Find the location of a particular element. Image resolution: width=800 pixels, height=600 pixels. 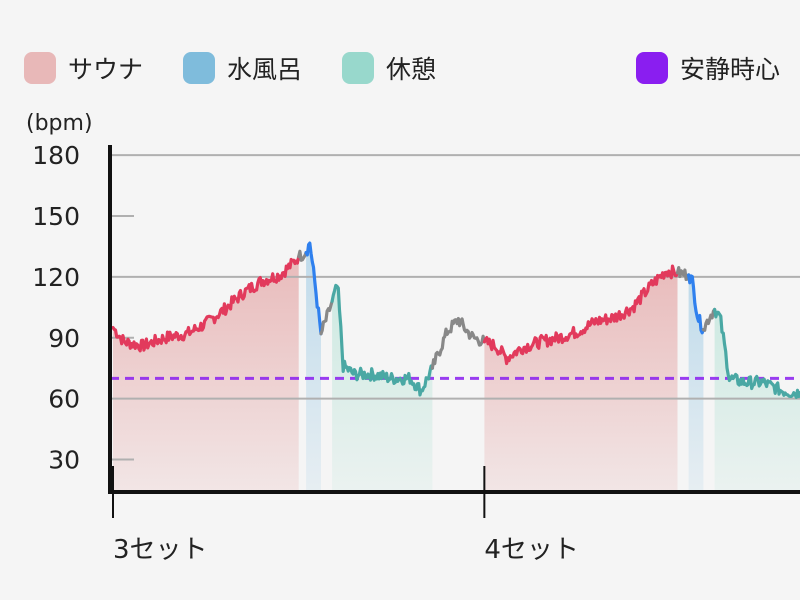

x-tick-label-1: 4セット is located at coordinates (531, 550).